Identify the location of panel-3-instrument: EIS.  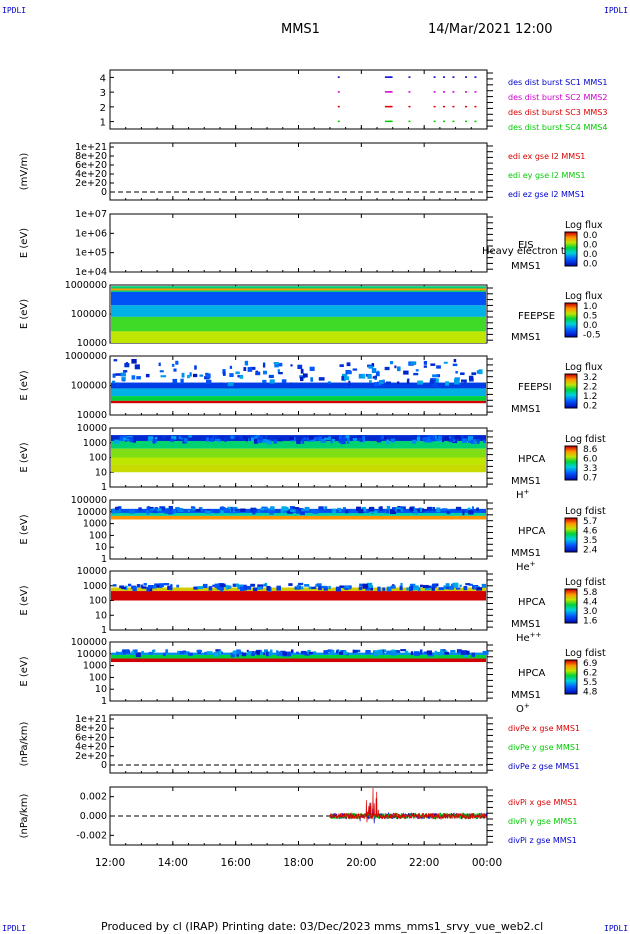
(526, 245).